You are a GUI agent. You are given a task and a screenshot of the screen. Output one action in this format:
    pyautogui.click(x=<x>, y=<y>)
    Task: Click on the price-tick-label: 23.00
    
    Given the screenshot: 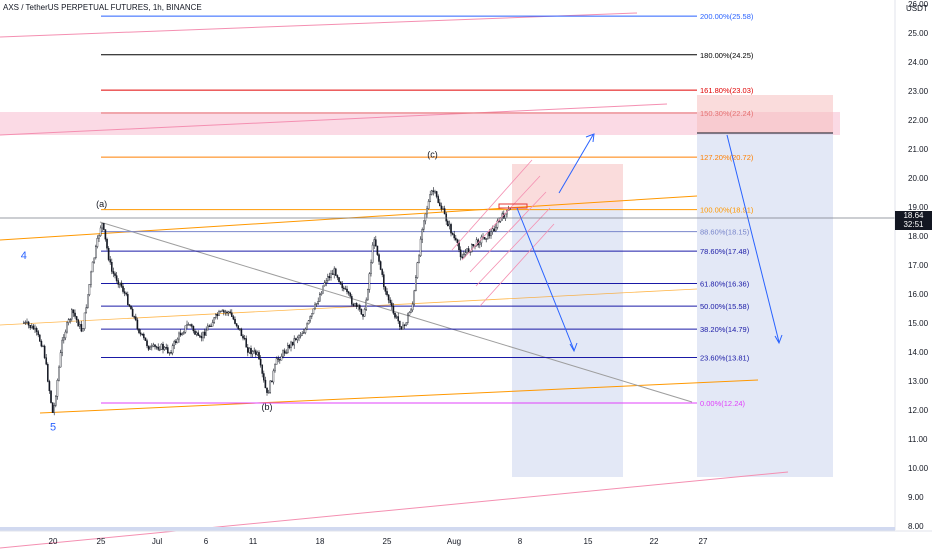 What is the action you would take?
    pyautogui.click(x=918, y=91)
    